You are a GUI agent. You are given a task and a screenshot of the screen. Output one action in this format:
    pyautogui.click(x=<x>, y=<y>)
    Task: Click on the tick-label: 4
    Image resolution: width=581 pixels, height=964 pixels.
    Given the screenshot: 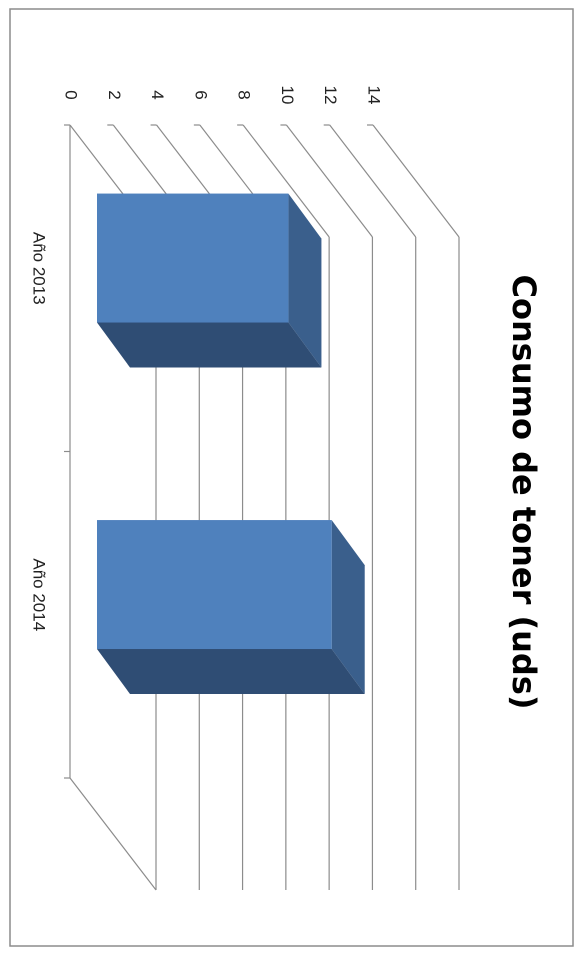 What is the action you would take?
    pyautogui.click(x=157, y=94)
    